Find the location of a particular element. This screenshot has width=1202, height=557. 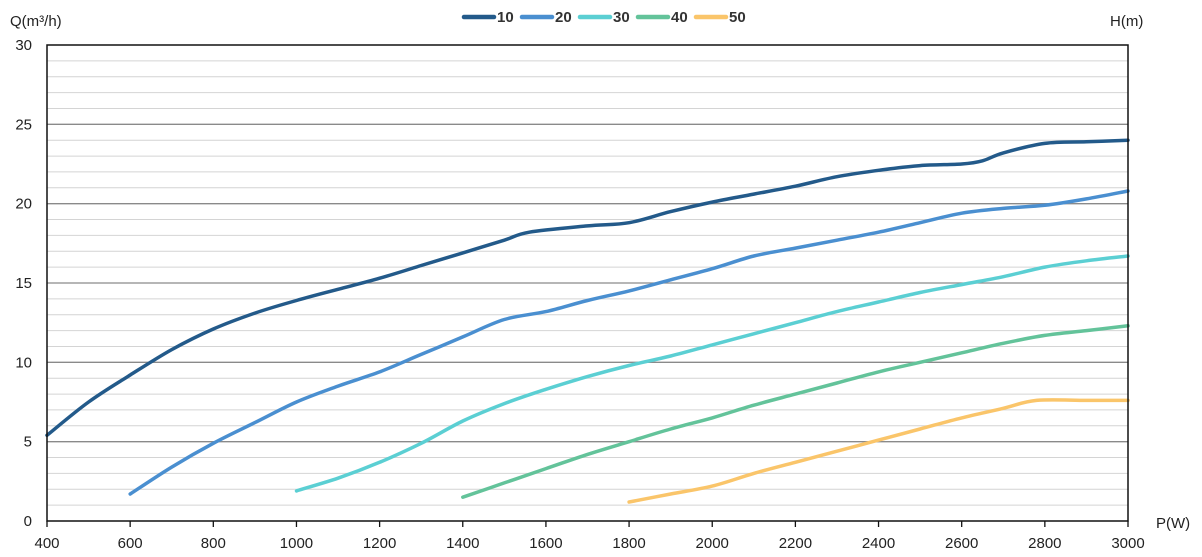

x-tick-label: 1600 is located at coordinates (545, 543).